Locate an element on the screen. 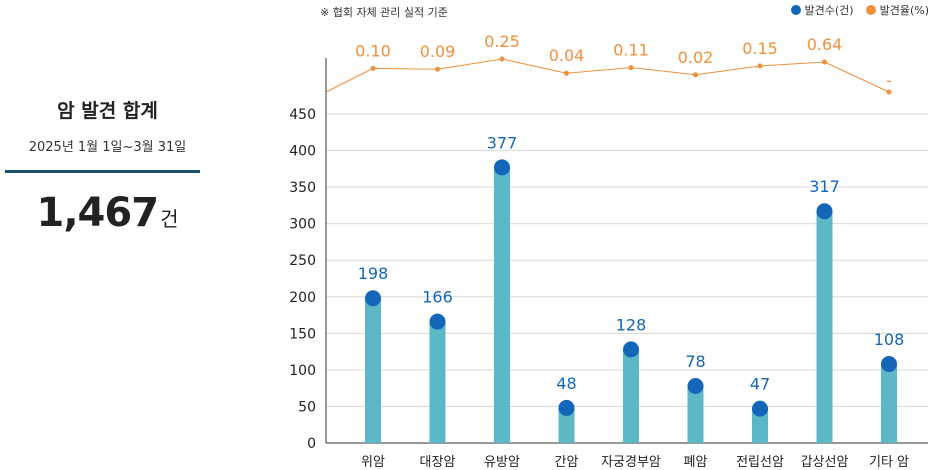 Image resolution: width=935 pixels, height=470 pixels. count-label-9: 108 is located at coordinates (889, 339).